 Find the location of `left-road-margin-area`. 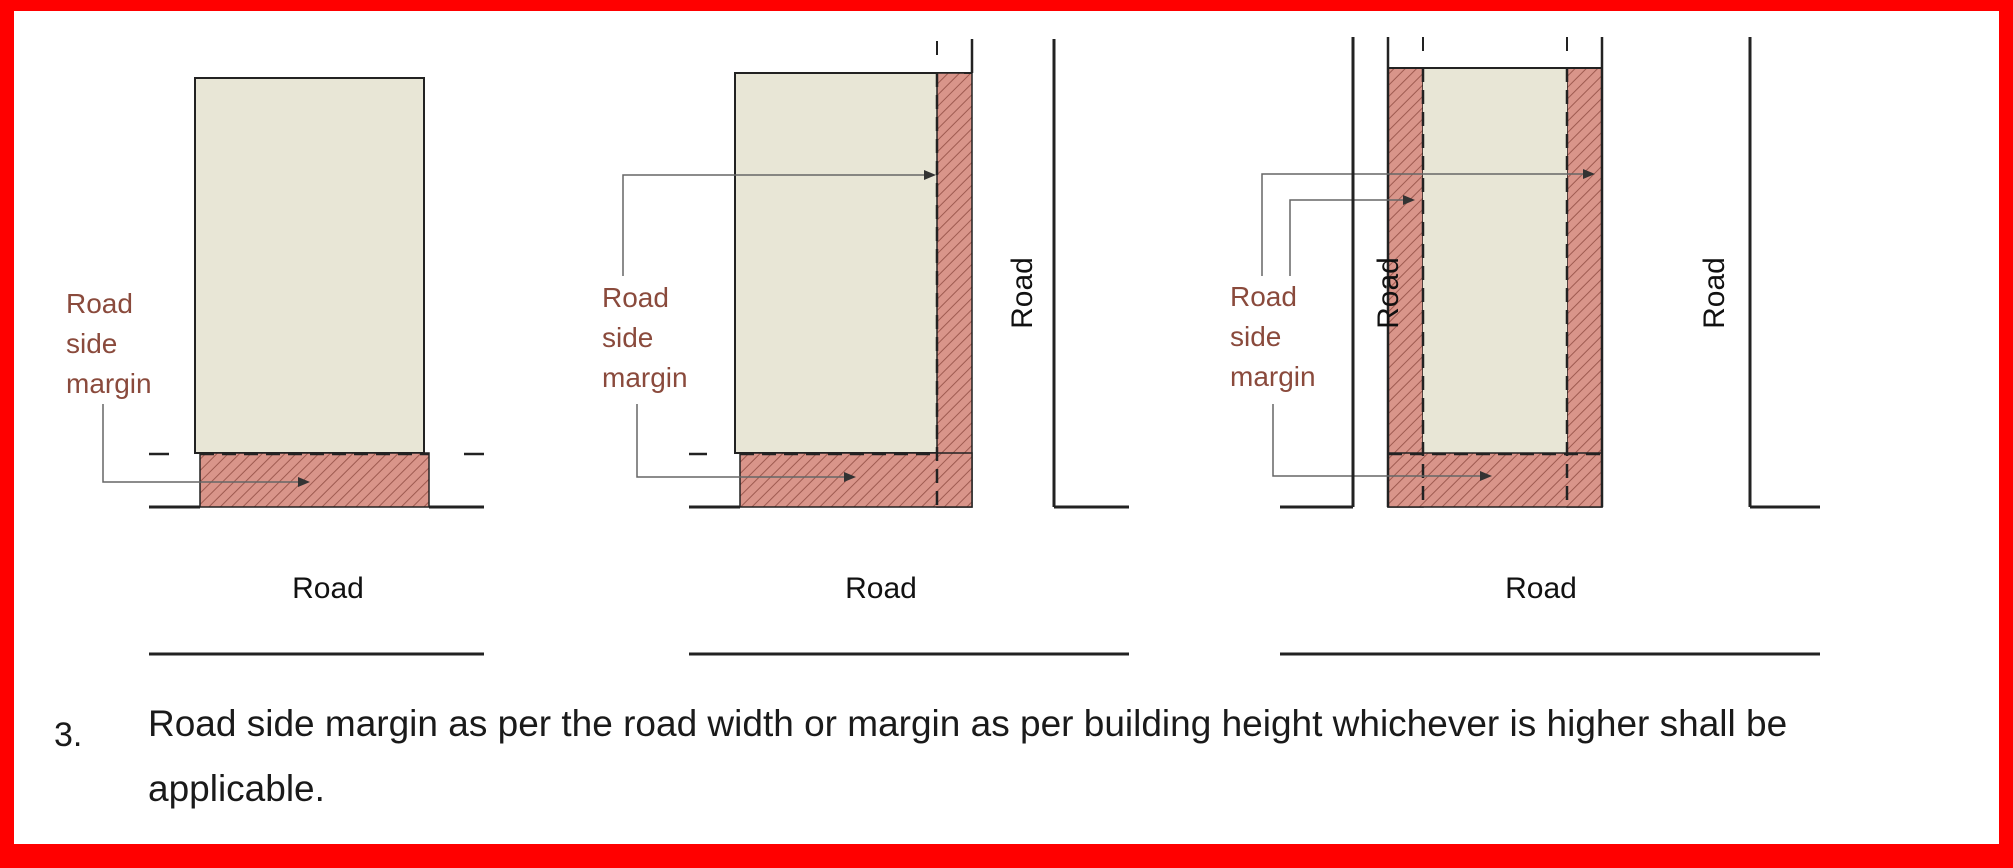

left-road-margin-area is located at coordinates (1405, 287).